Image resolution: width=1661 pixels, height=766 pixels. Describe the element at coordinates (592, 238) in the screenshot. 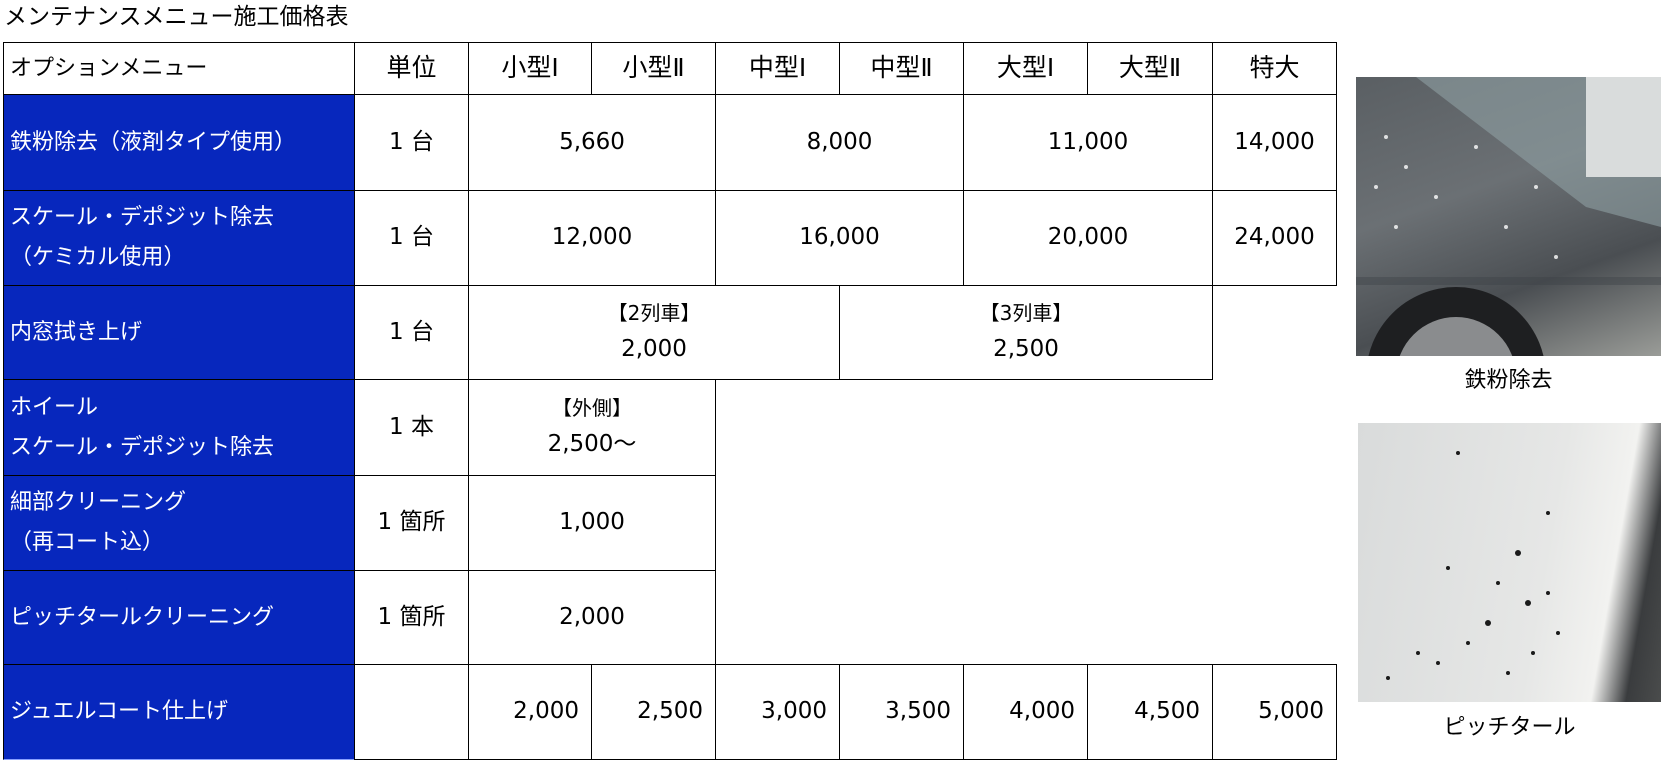

I see `price-small: 12,000` at that location.